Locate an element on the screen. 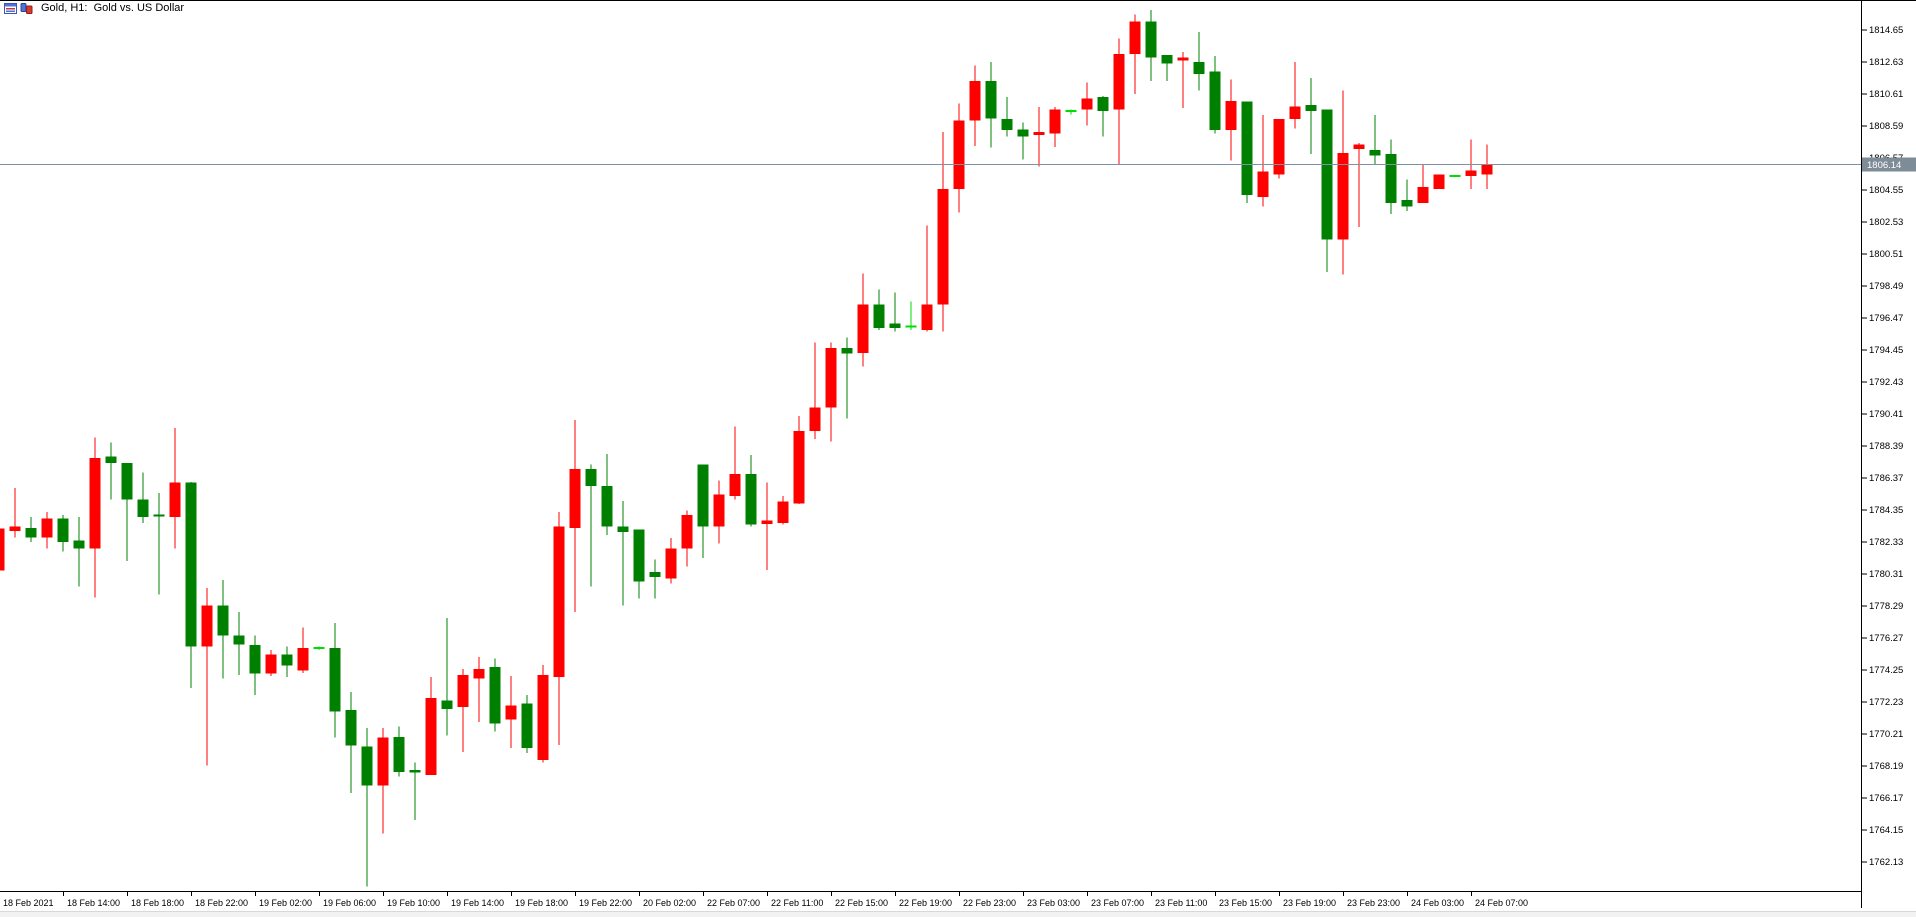 The height and width of the screenshot is (917, 1916). current-price-badge: 1806.14 is located at coordinates (1889, 164).